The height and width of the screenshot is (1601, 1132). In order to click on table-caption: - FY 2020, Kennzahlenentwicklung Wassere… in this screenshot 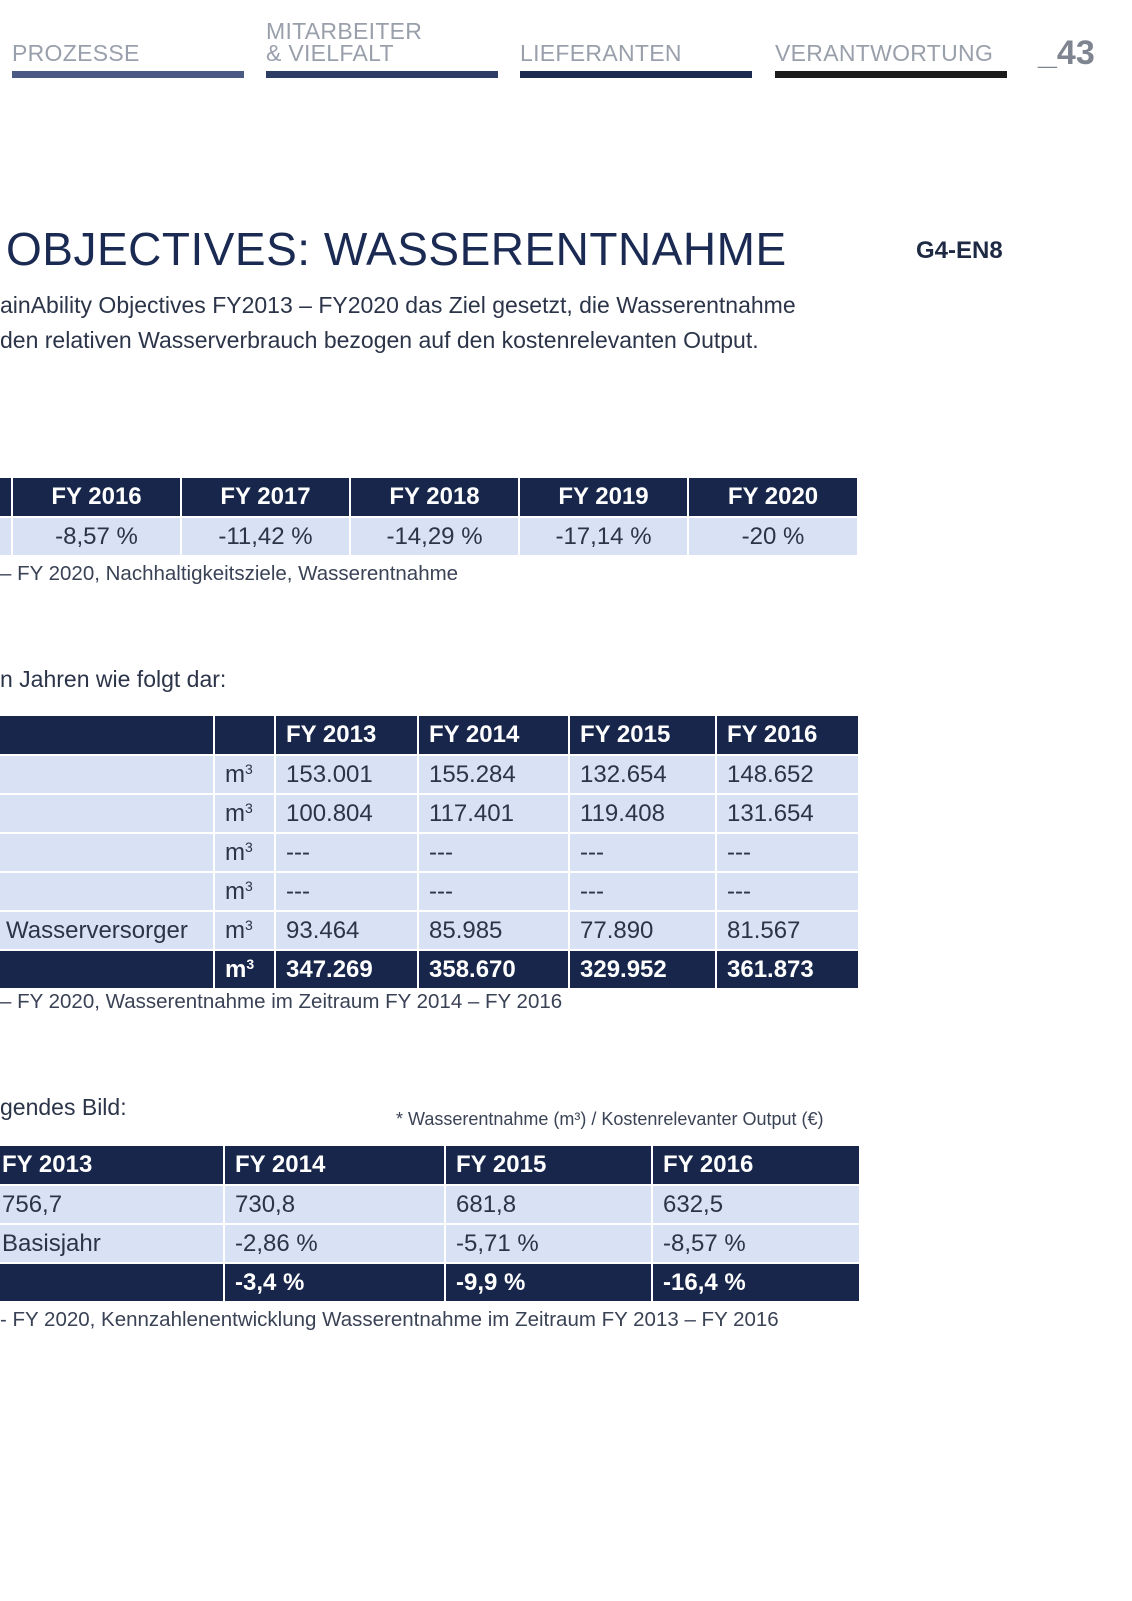, I will do `click(389, 1319)`.